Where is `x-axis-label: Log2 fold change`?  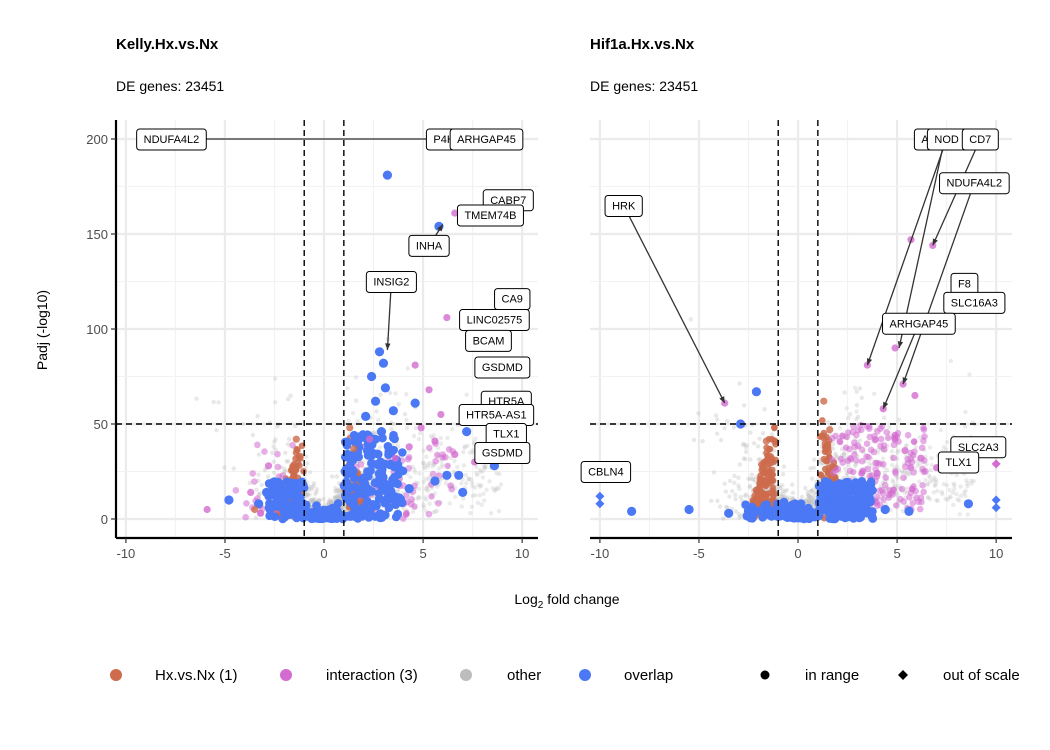
x-axis-label: Log2 fold change is located at coordinates (566, 601).